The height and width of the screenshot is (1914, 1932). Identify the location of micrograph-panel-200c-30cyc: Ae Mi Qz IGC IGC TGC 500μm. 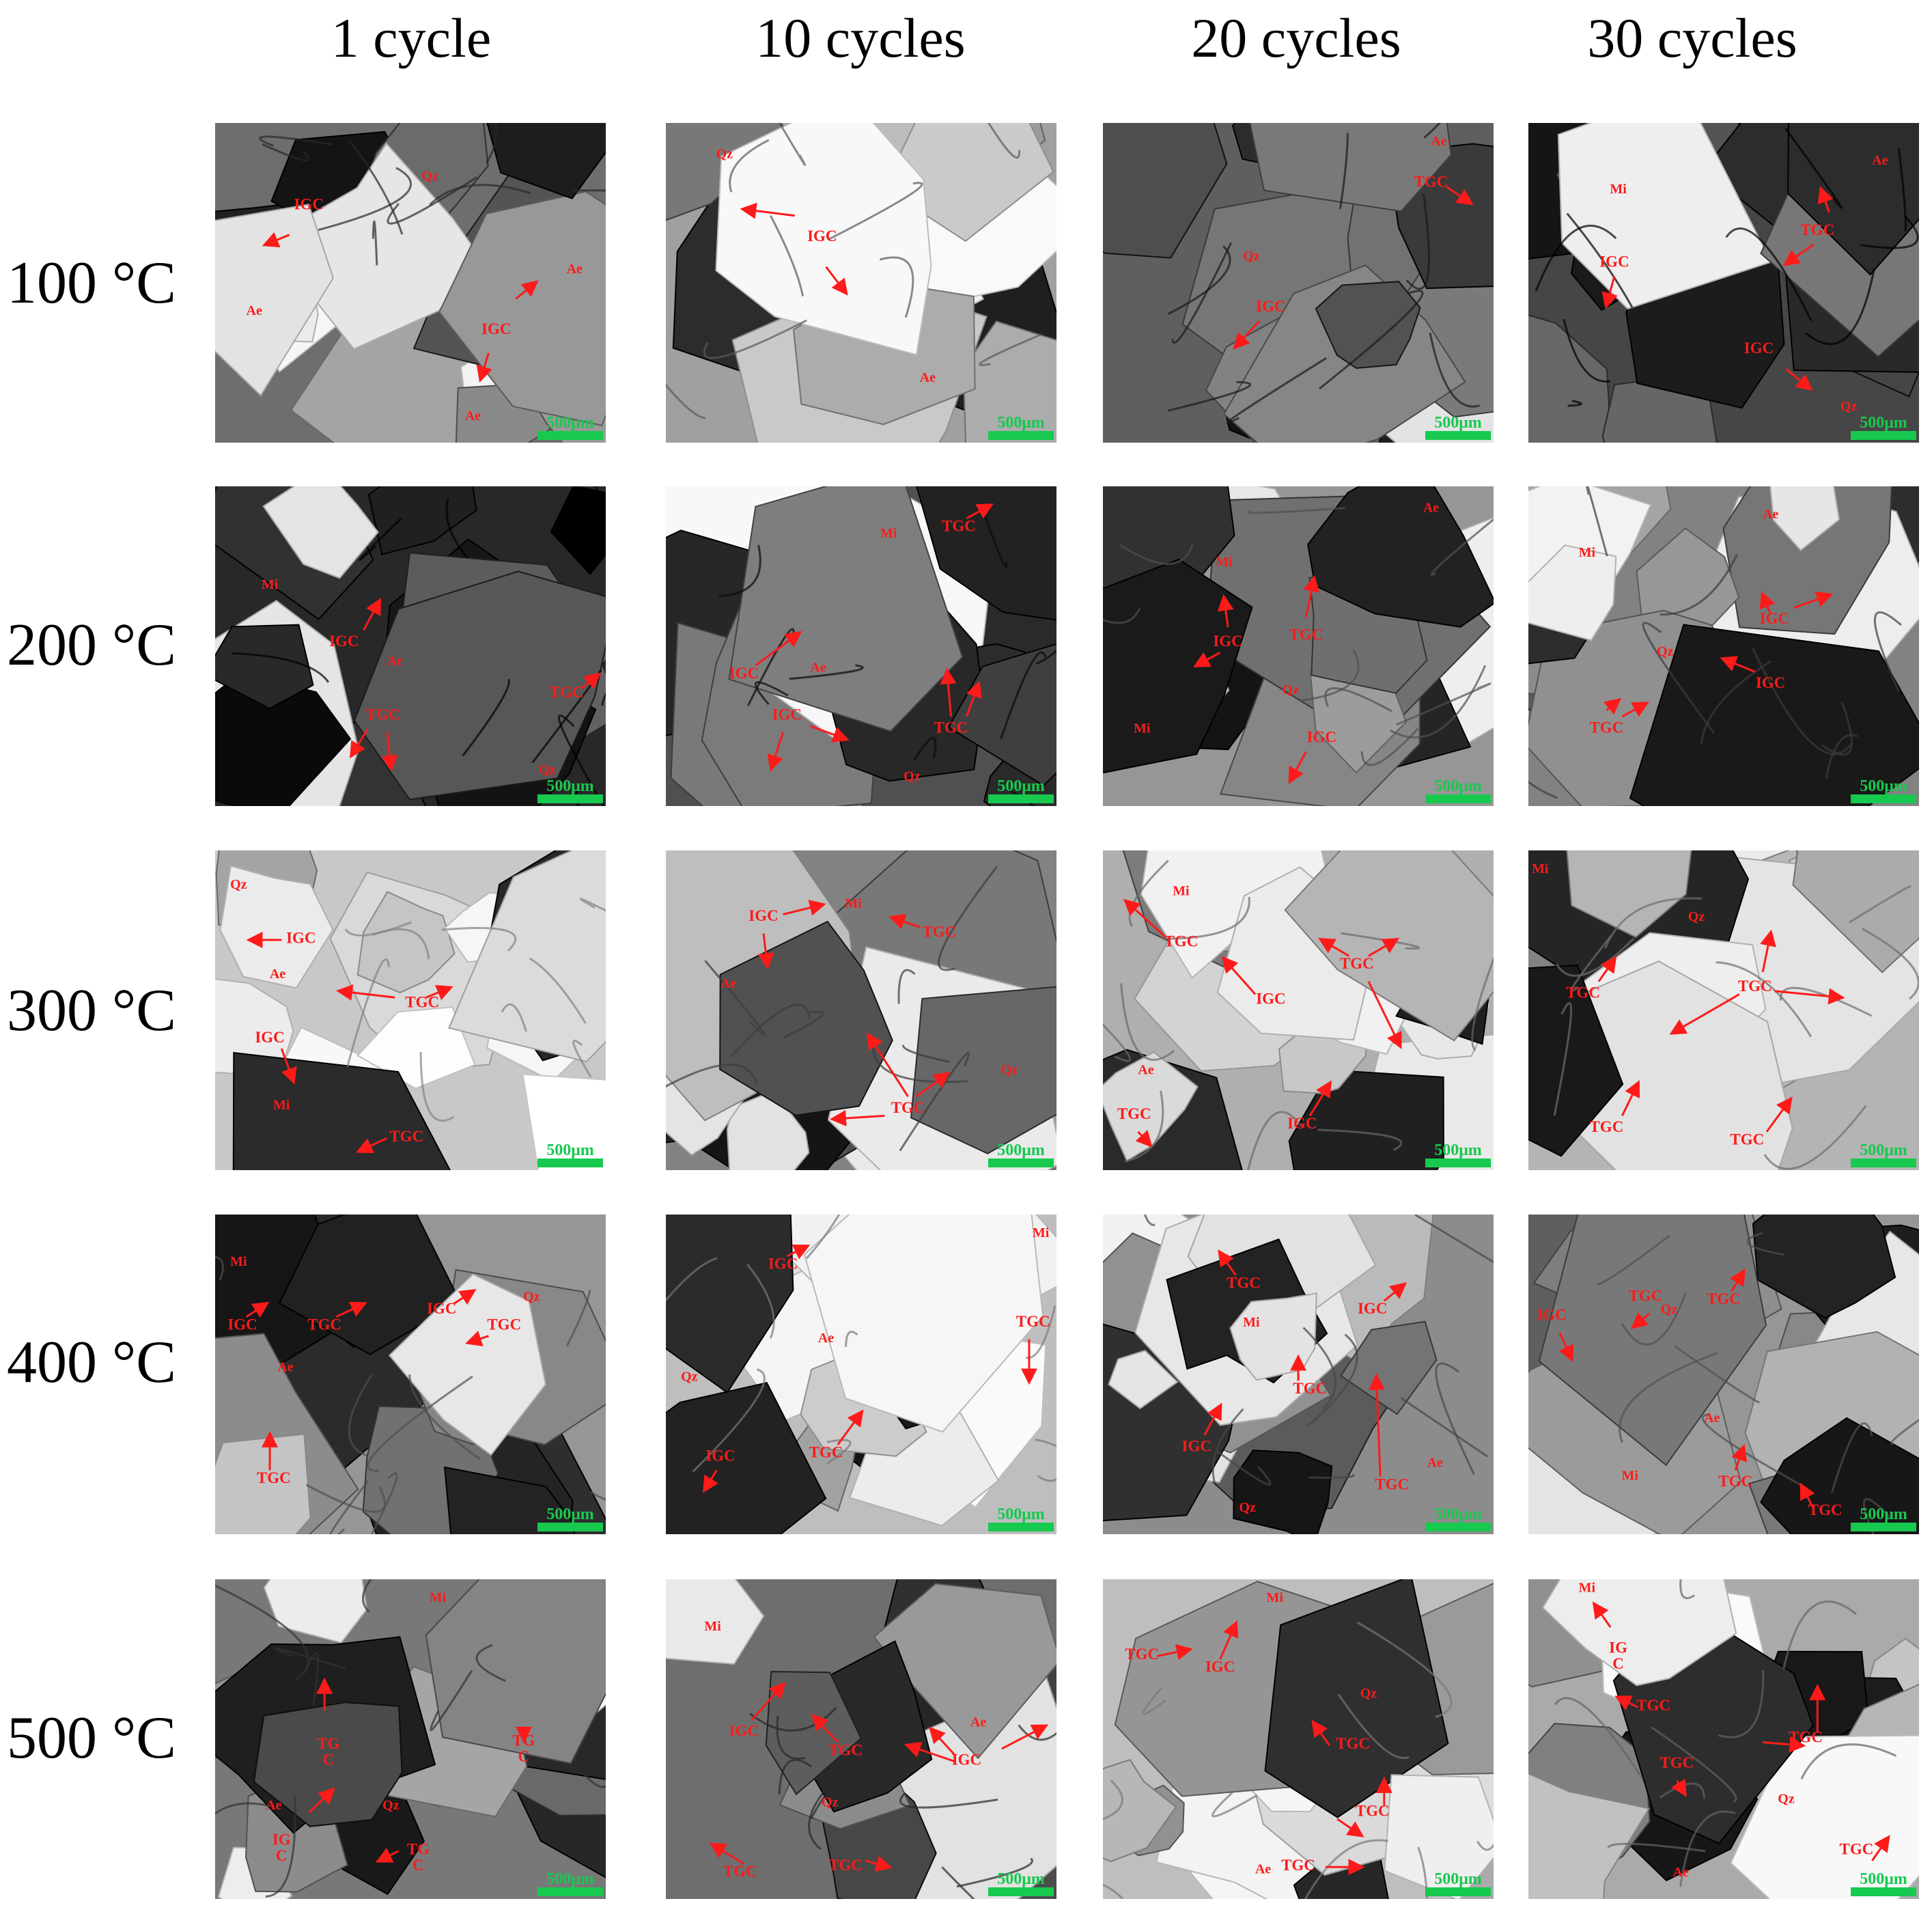
(1723, 646).